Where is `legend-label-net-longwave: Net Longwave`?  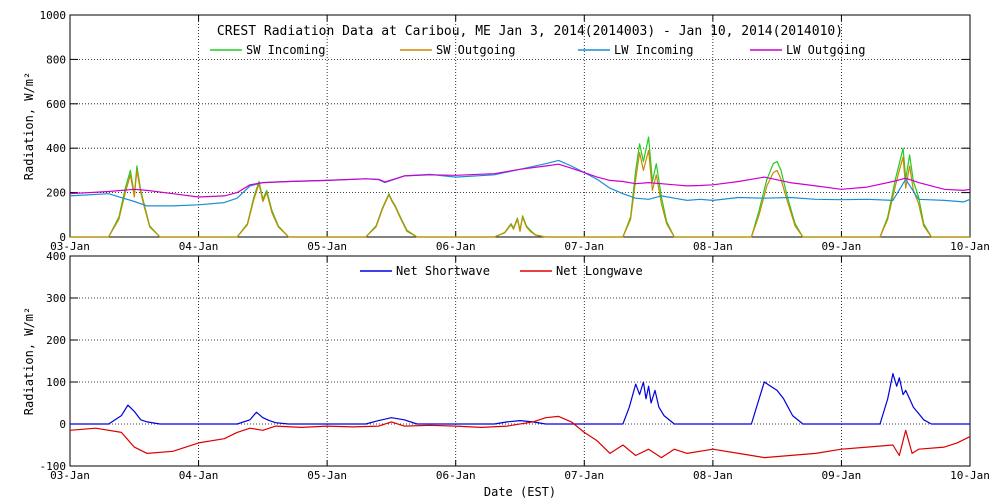
legend-label-net-longwave: Net Longwave is located at coordinates (599, 271).